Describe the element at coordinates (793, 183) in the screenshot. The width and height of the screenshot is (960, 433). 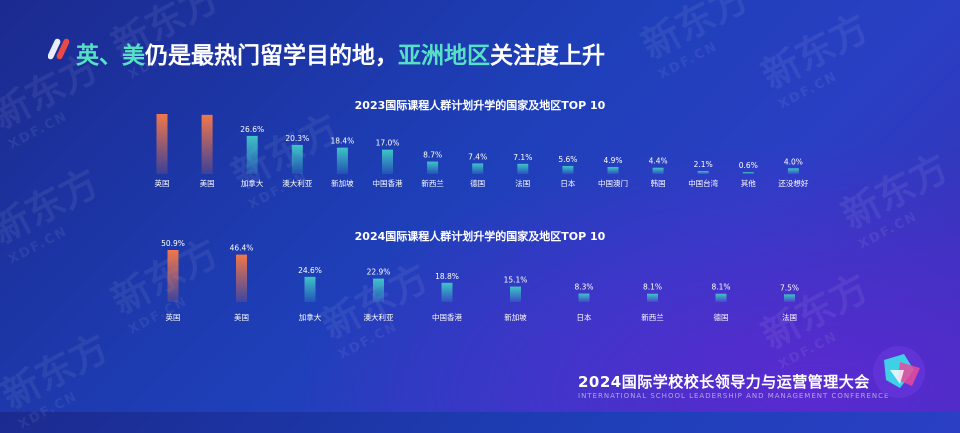
I see `category-label: 还没想好` at that location.